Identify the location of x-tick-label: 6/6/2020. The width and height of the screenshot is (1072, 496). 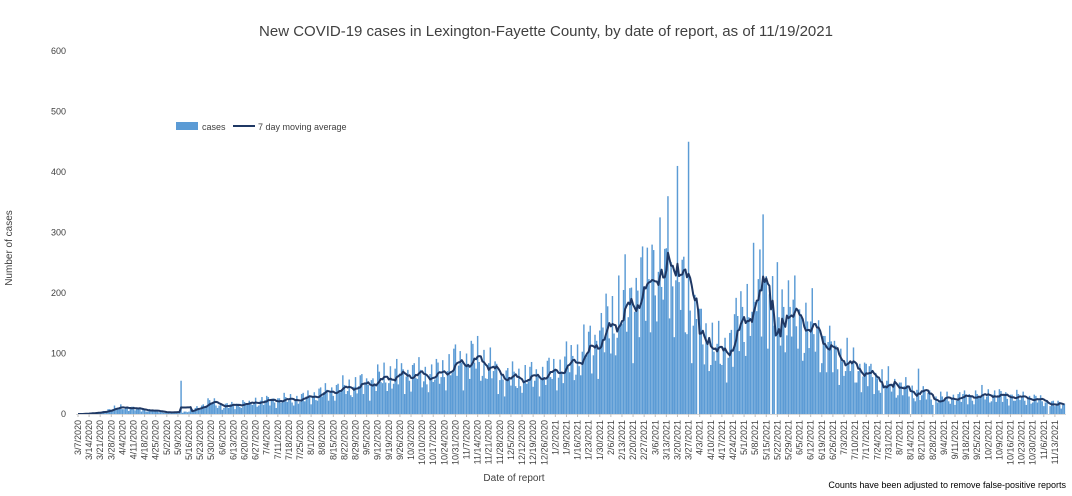
(222, 437).